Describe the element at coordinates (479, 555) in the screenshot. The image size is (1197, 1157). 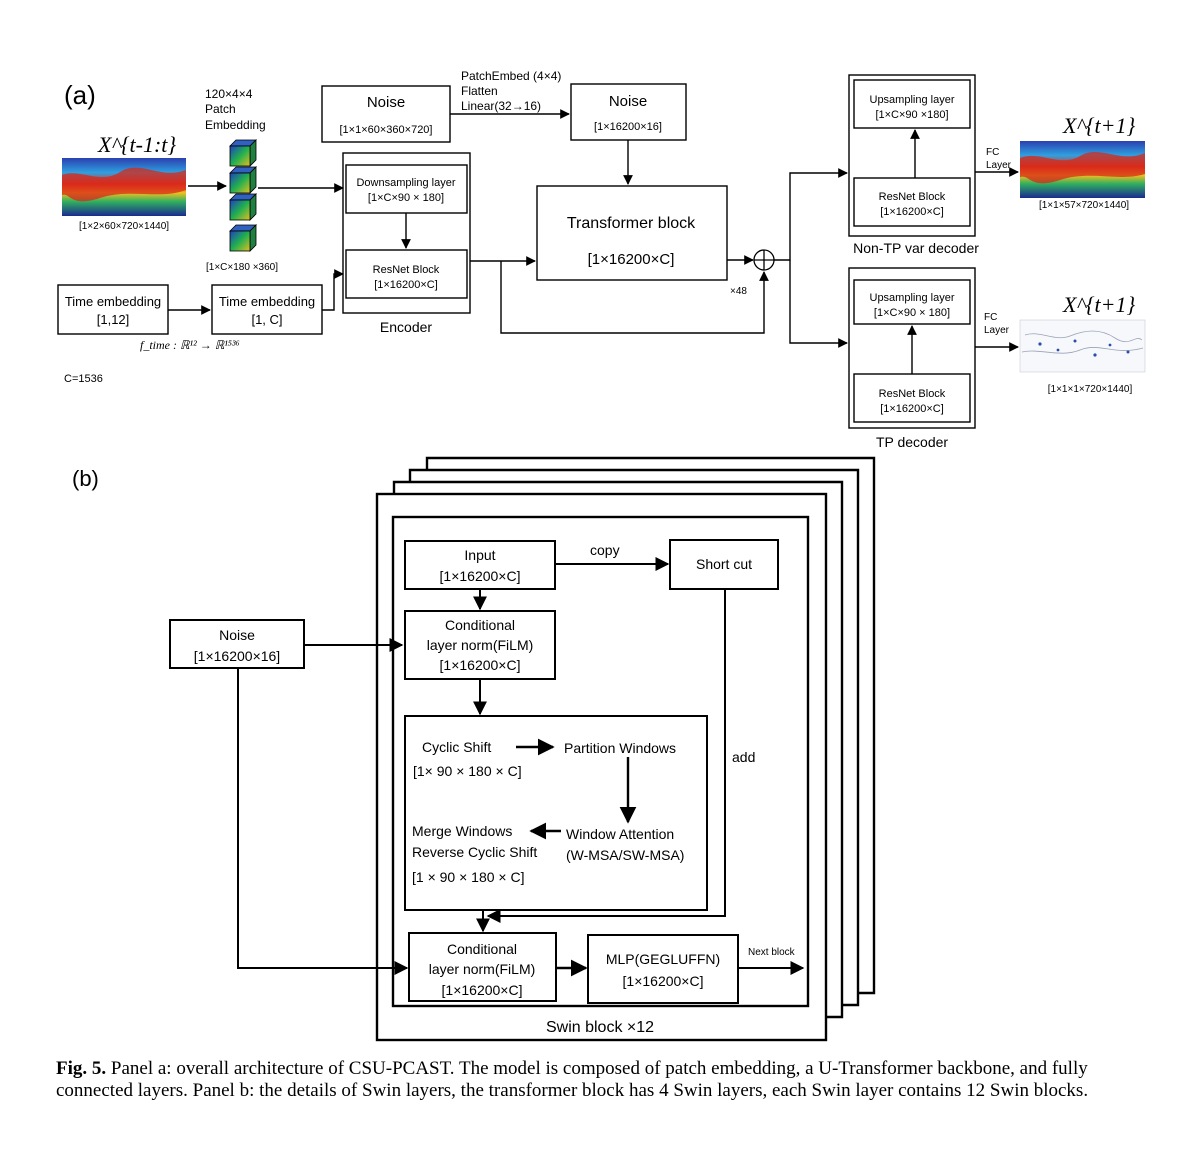
I see `input-title: Input` at that location.